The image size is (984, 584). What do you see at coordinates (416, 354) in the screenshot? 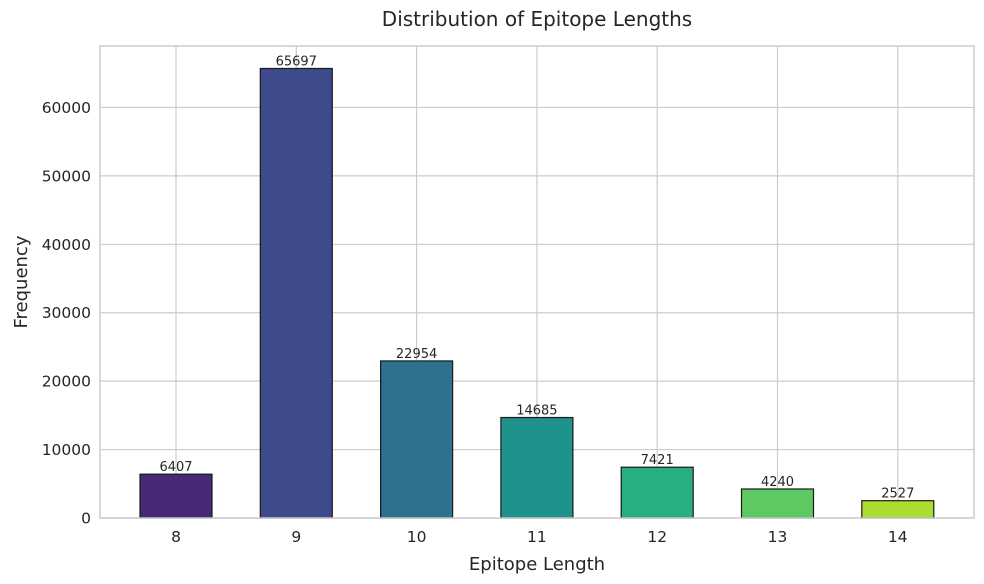
I see `data-label: 22954` at bounding box center [416, 354].